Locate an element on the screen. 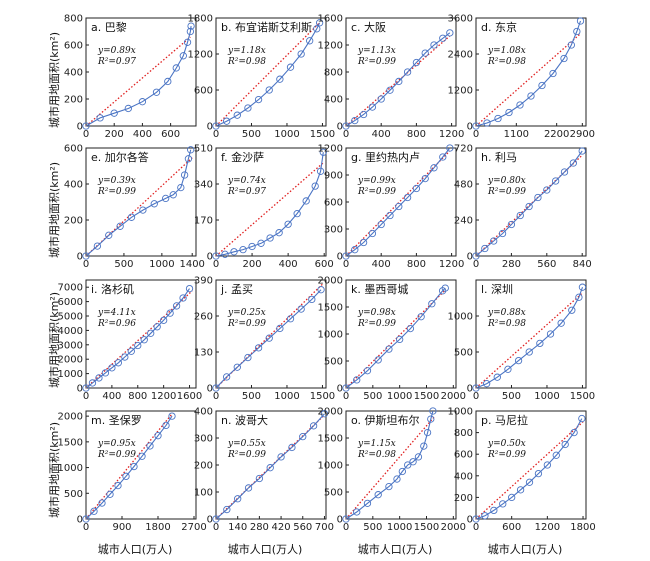 The image size is (650, 561). panel-title: h. 利马 is located at coordinates (499, 157).